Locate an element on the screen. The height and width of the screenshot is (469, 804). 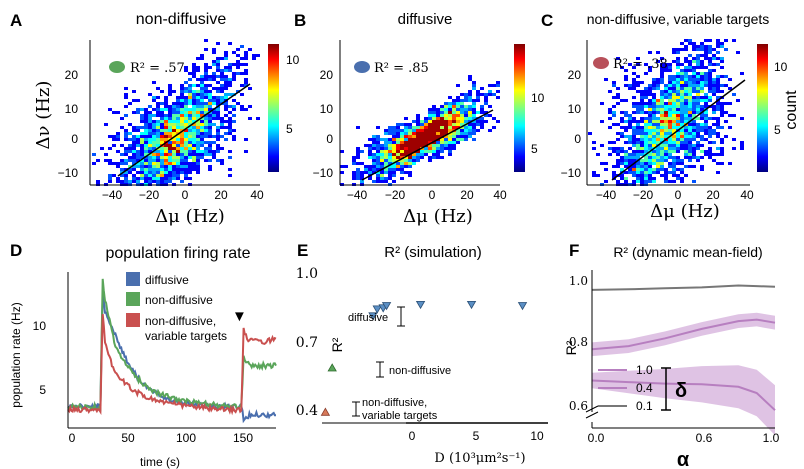
data-point-variable is located at coordinates (325, 411).